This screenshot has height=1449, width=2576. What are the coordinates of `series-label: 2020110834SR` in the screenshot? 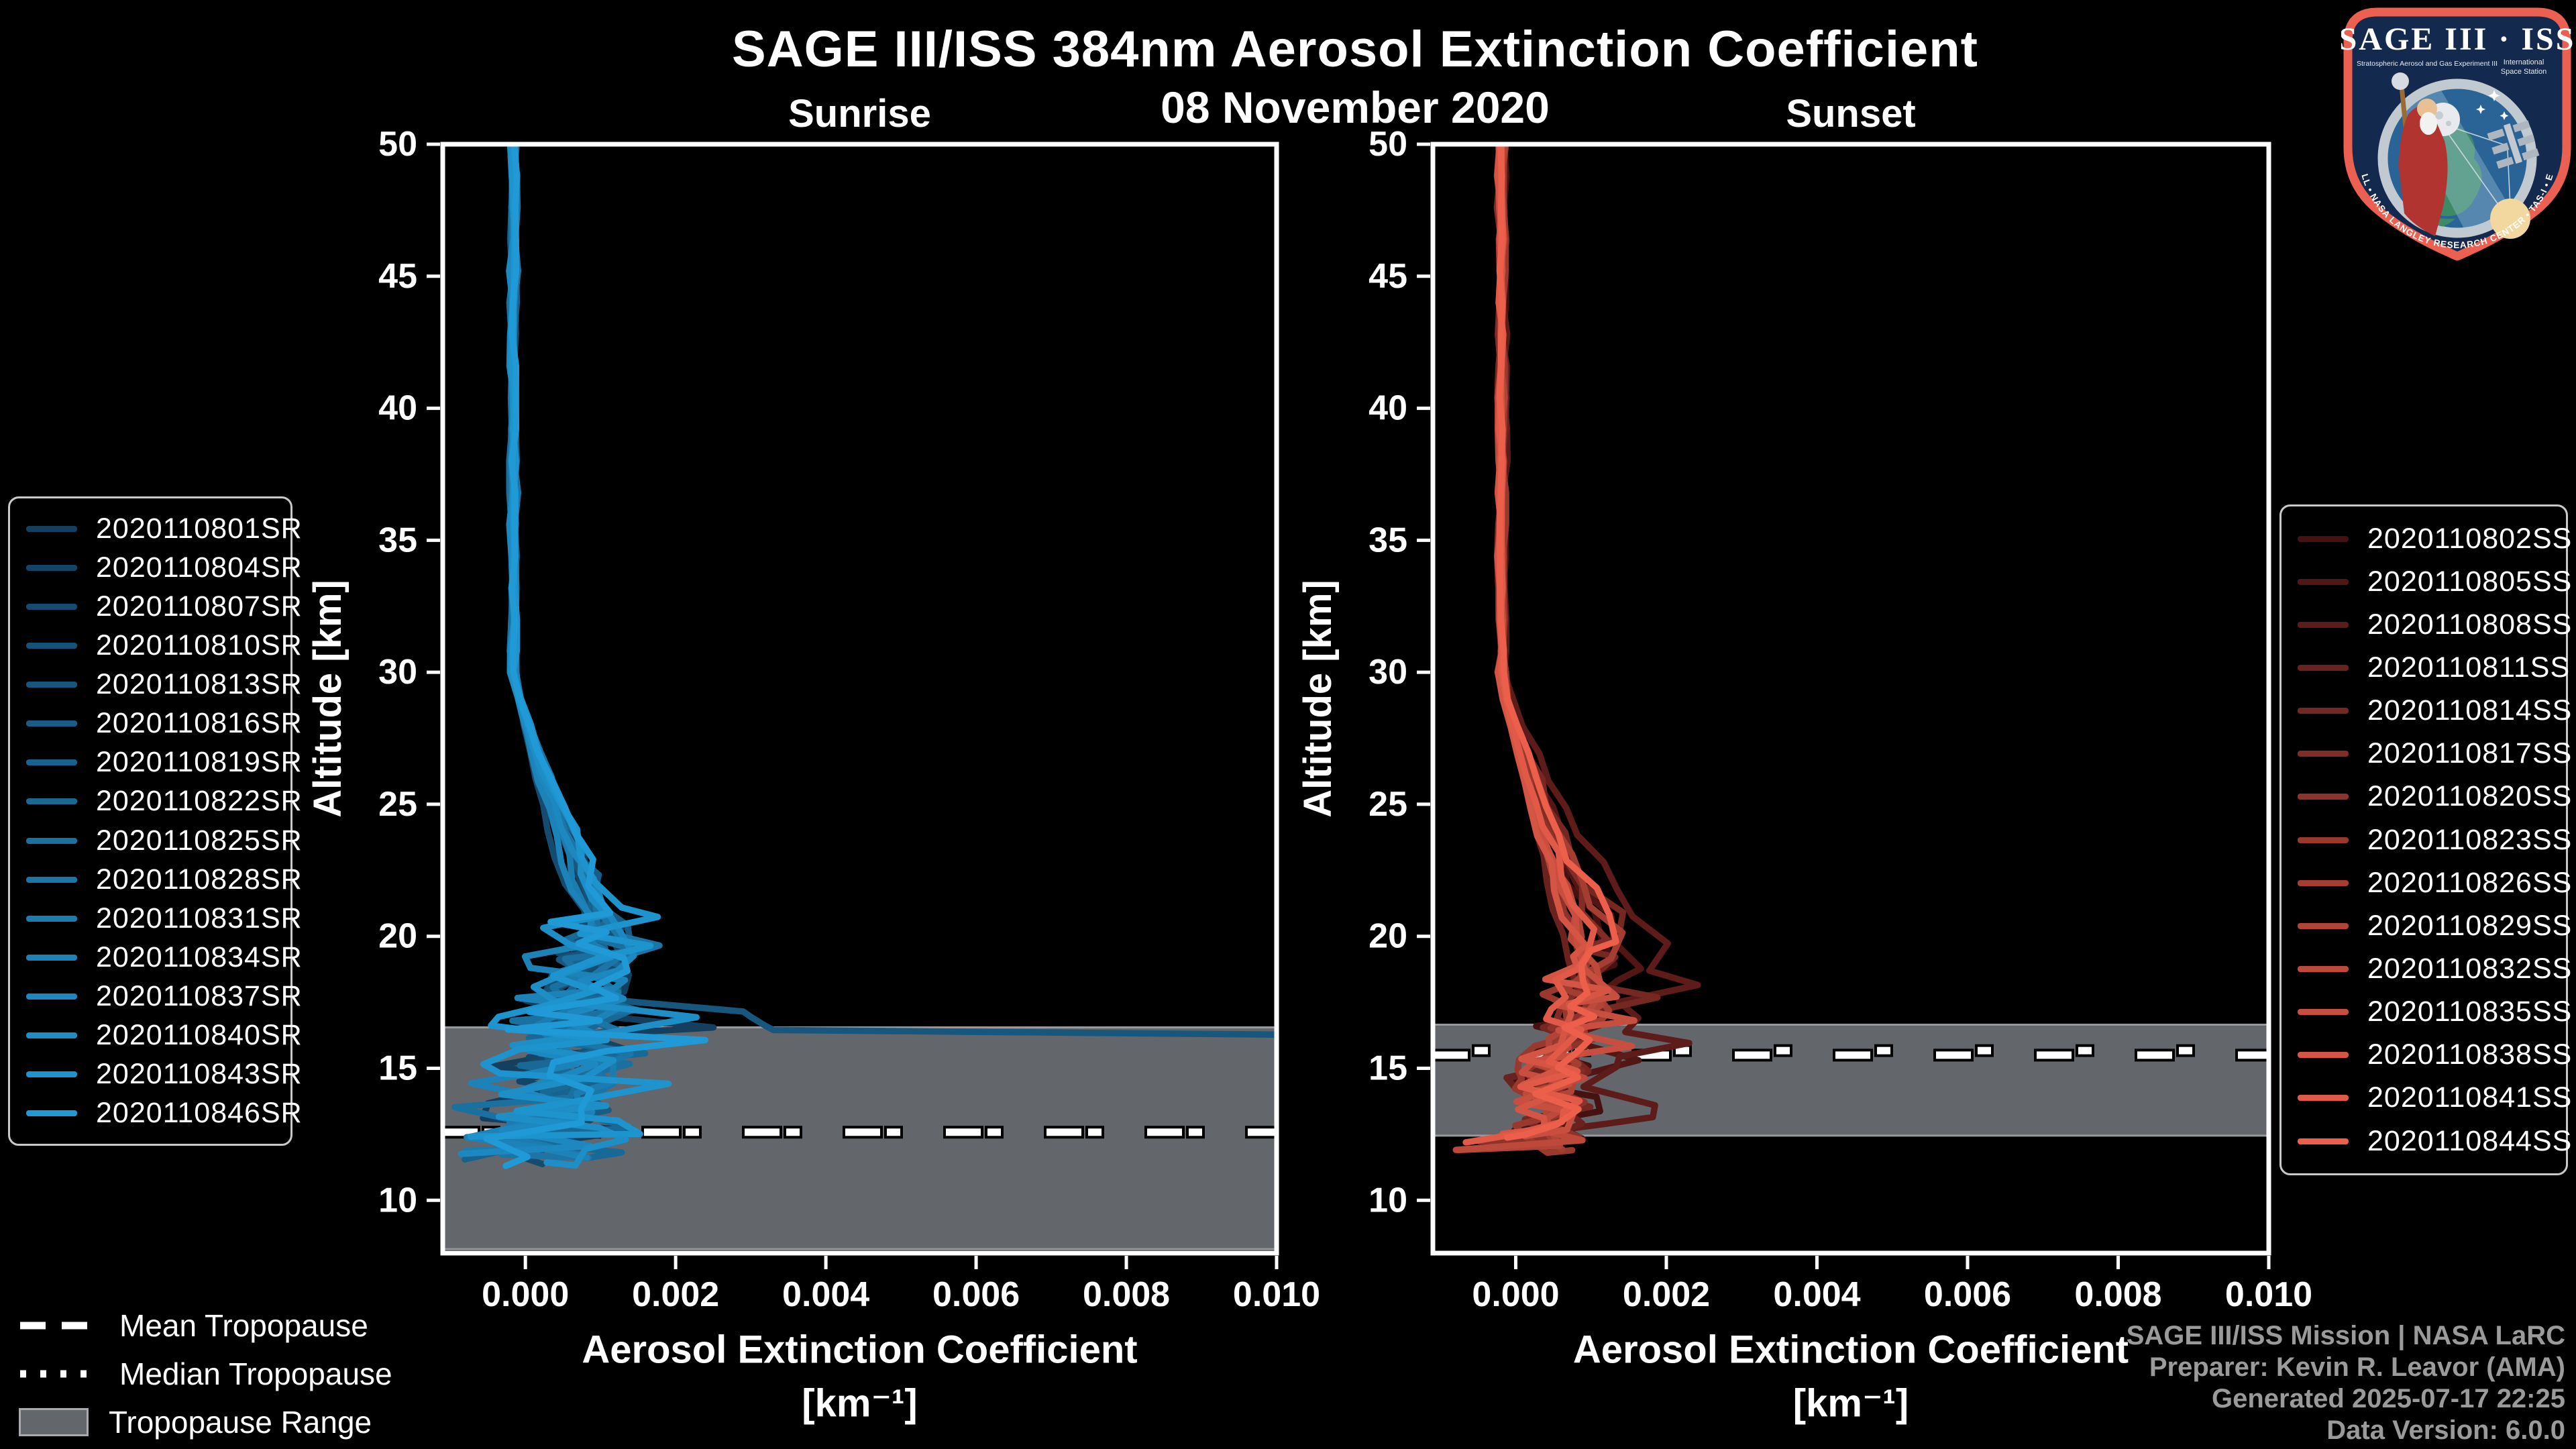 It's located at (199, 957).